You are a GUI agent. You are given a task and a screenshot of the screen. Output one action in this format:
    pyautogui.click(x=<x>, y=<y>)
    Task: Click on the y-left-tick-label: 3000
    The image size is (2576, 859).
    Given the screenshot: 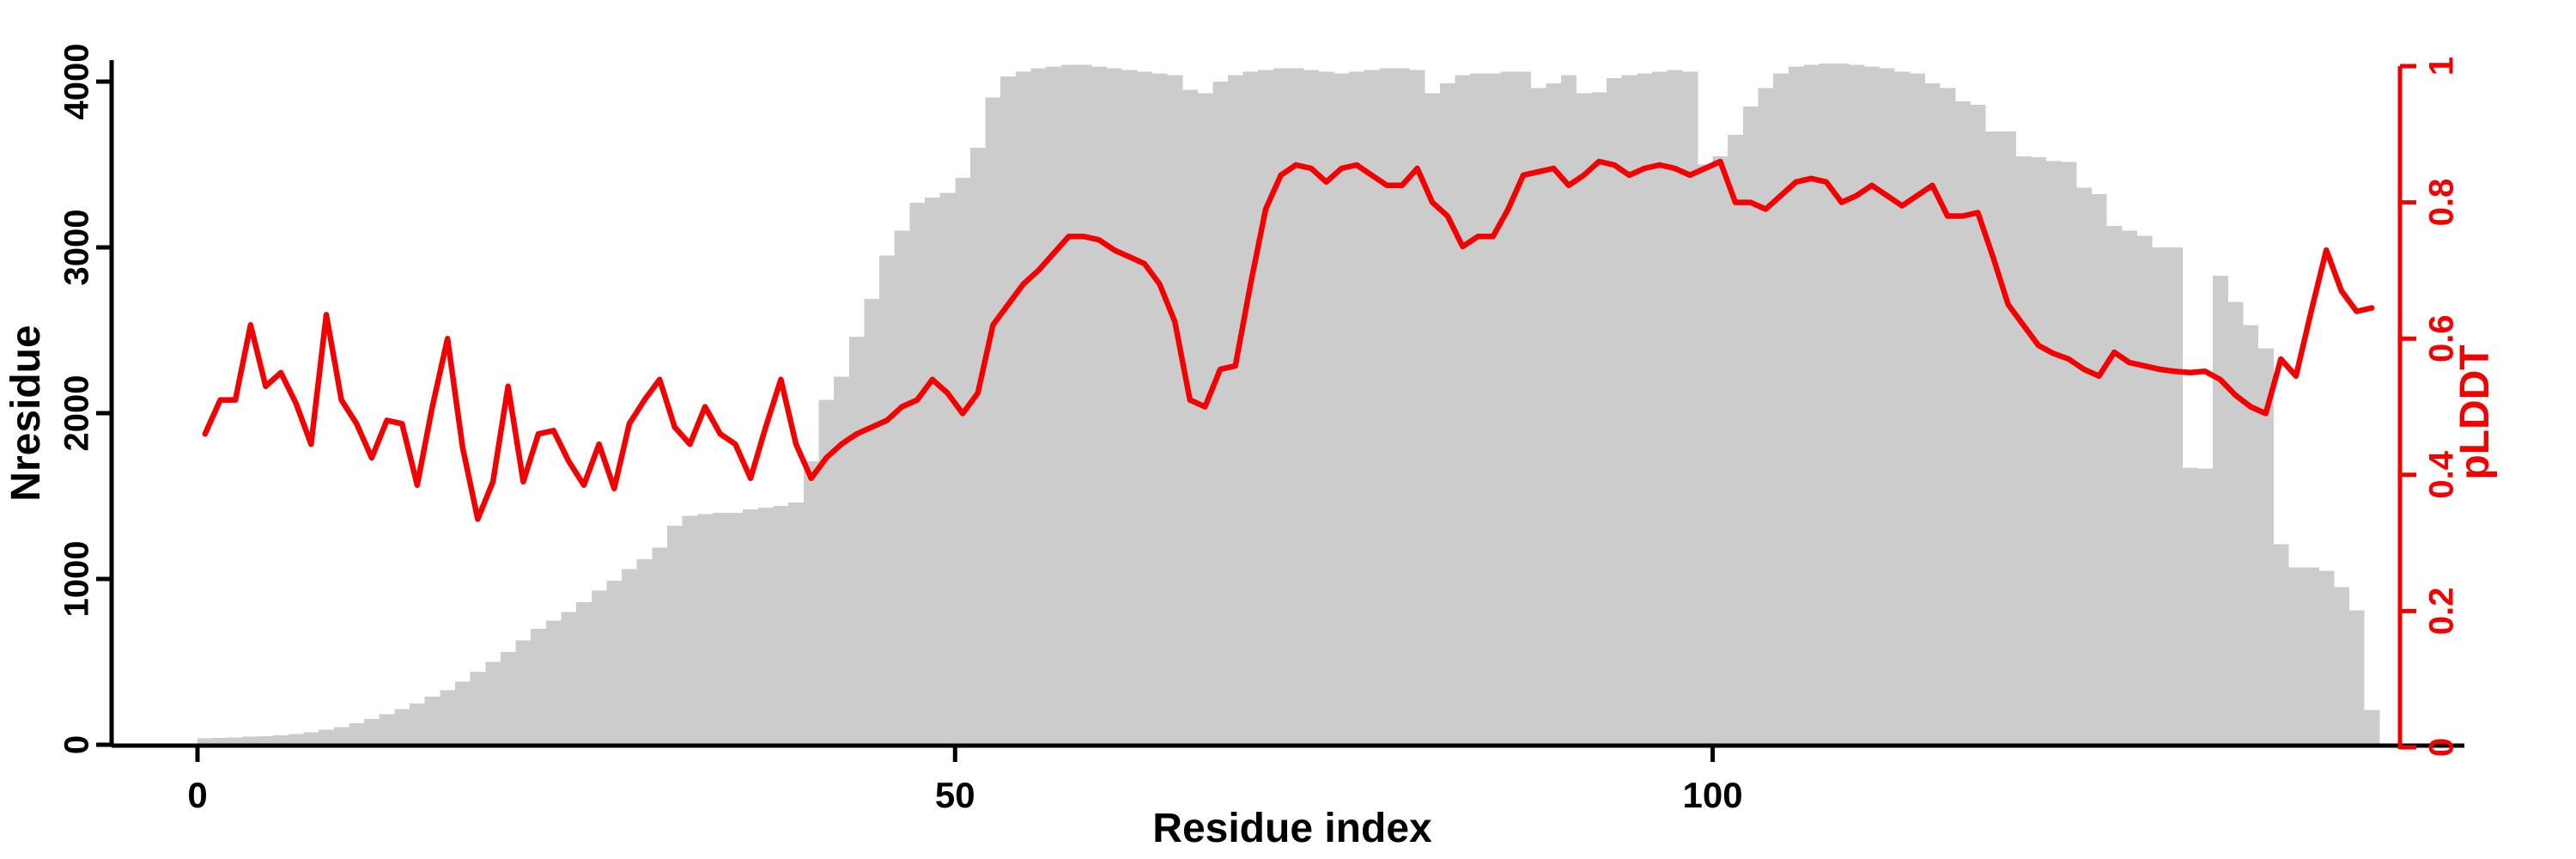 What is the action you would take?
    pyautogui.click(x=77, y=248)
    